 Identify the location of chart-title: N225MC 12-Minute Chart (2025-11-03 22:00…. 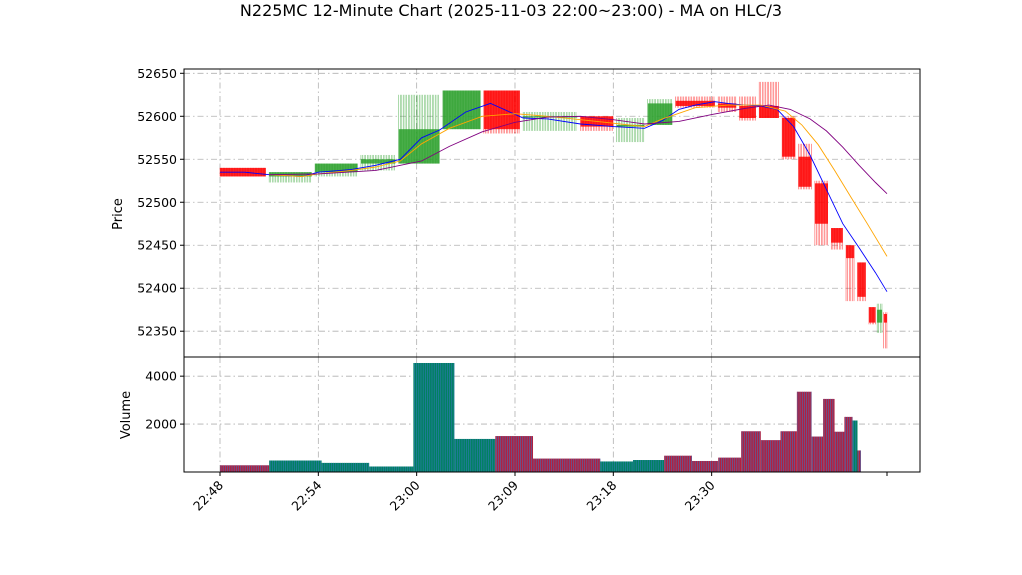
(511, 10).